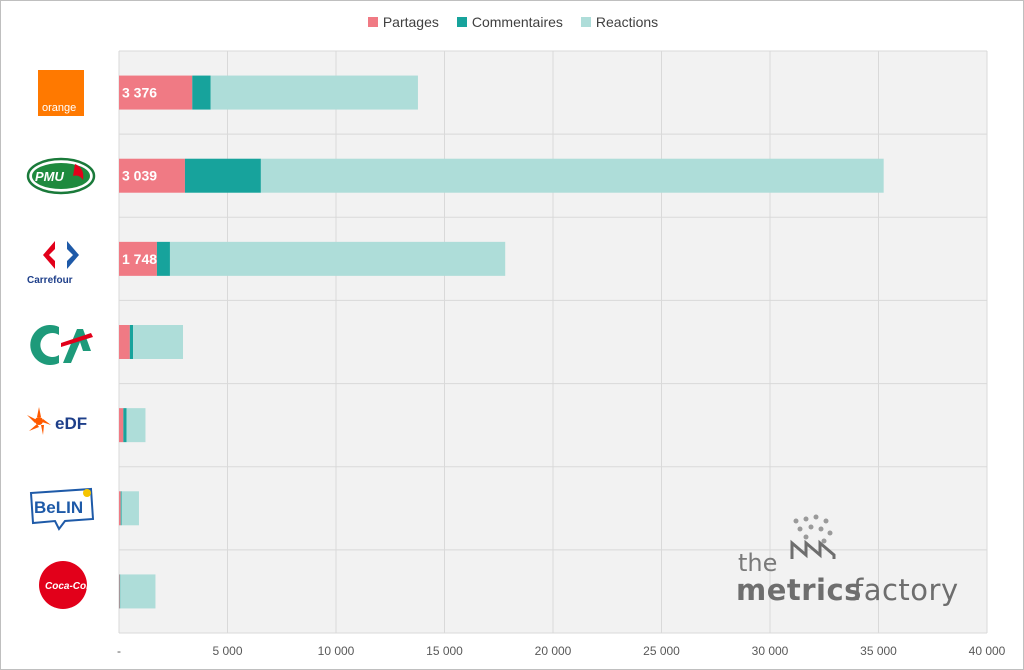  Describe the element at coordinates (461, 22) in the screenshot. I see `legend-swatch-commentaires` at that location.